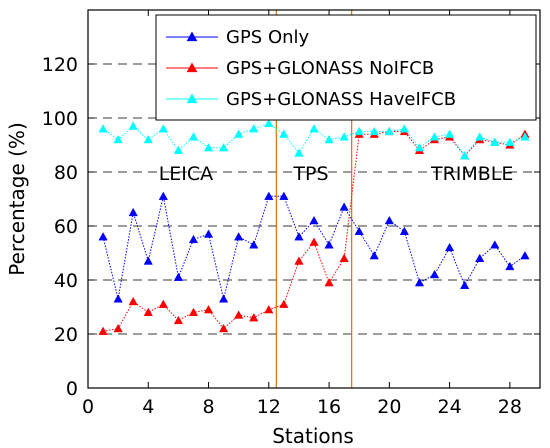 This screenshot has height=448, width=550. I want to click on legend-label: GPS+GLONASS HaveIFCB, so click(341, 99).